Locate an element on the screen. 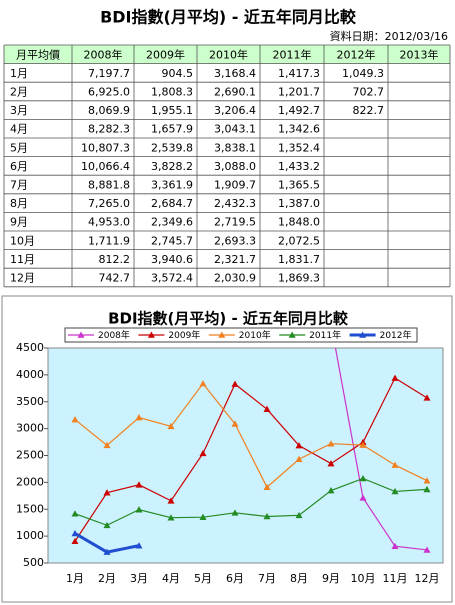 The width and height of the screenshot is (455, 605). table-cell: 1,365.5 is located at coordinates (299, 185).